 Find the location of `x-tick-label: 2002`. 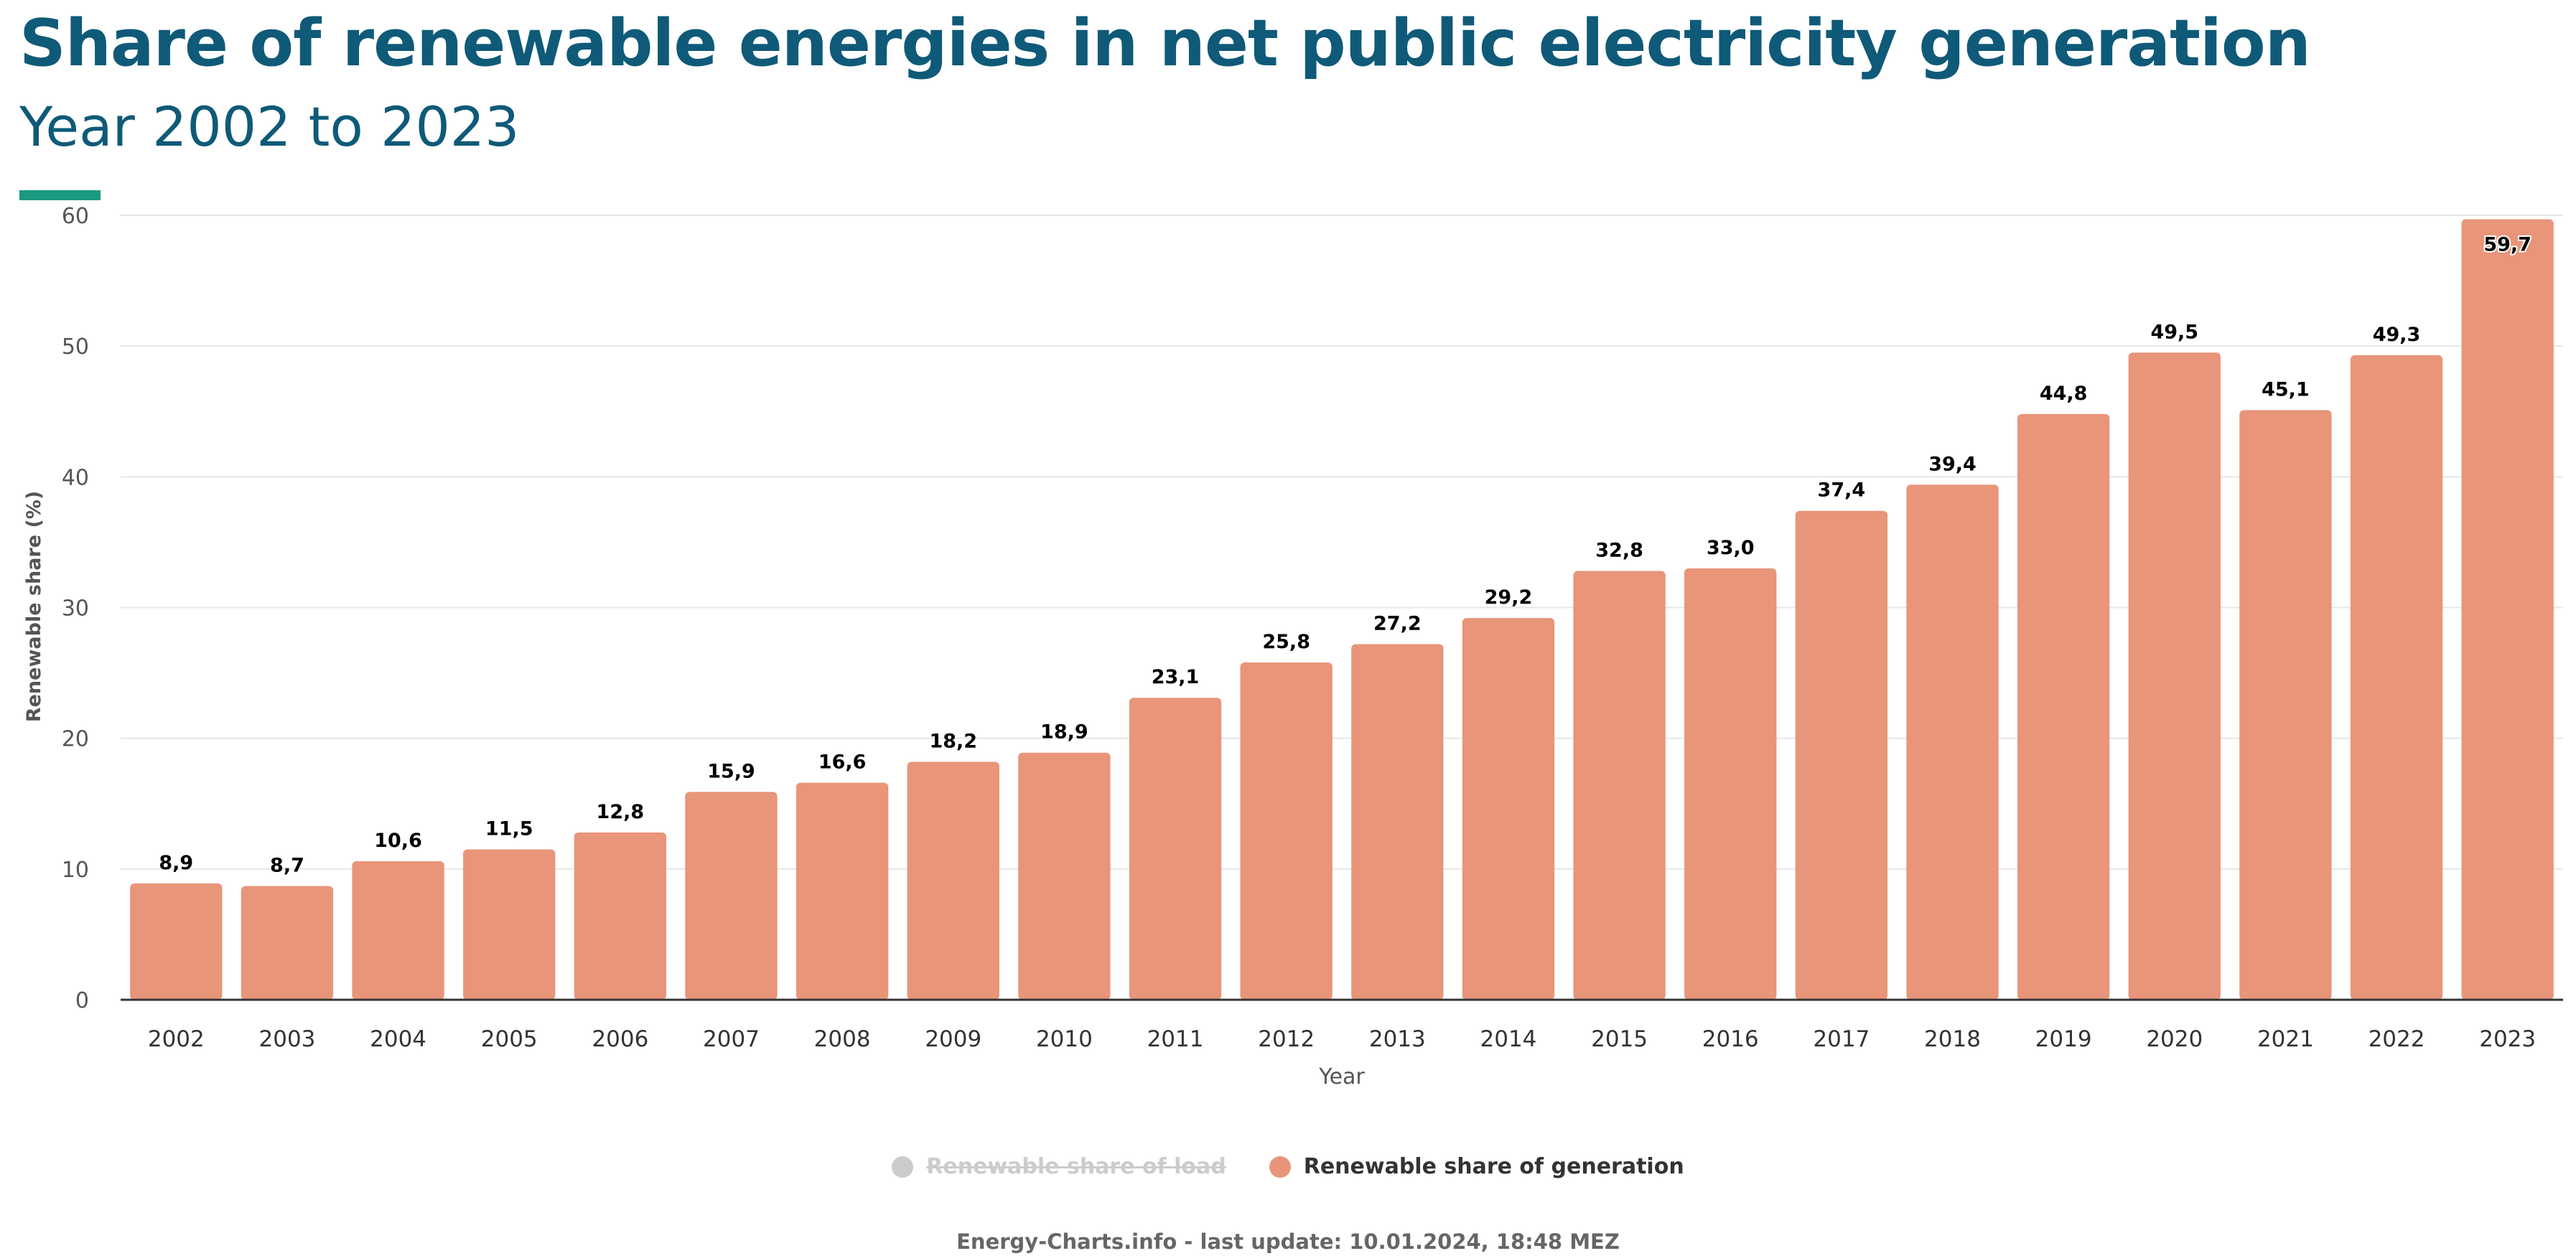

x-tick-label: 2002 is located at coordinates (176, 1039).